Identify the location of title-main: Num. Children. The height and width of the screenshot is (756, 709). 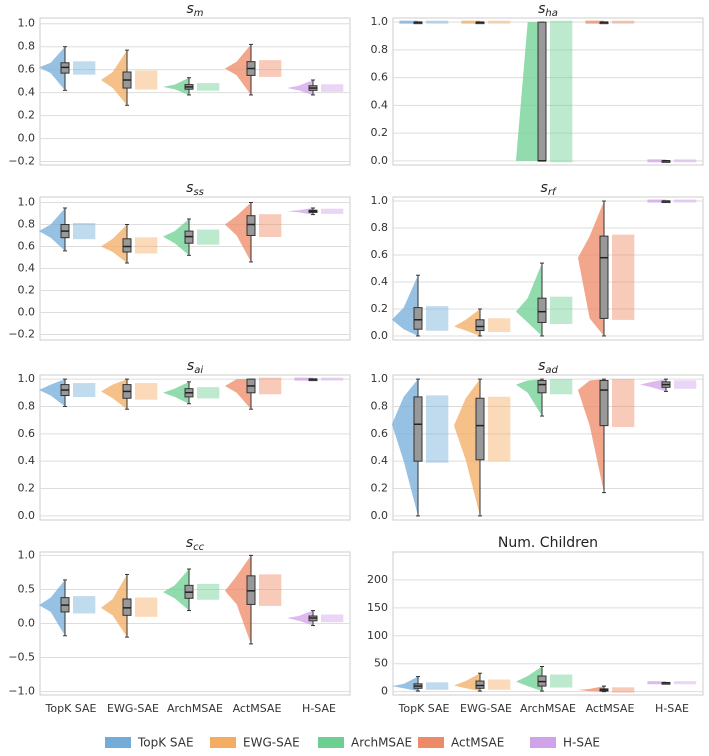
(548, 543).